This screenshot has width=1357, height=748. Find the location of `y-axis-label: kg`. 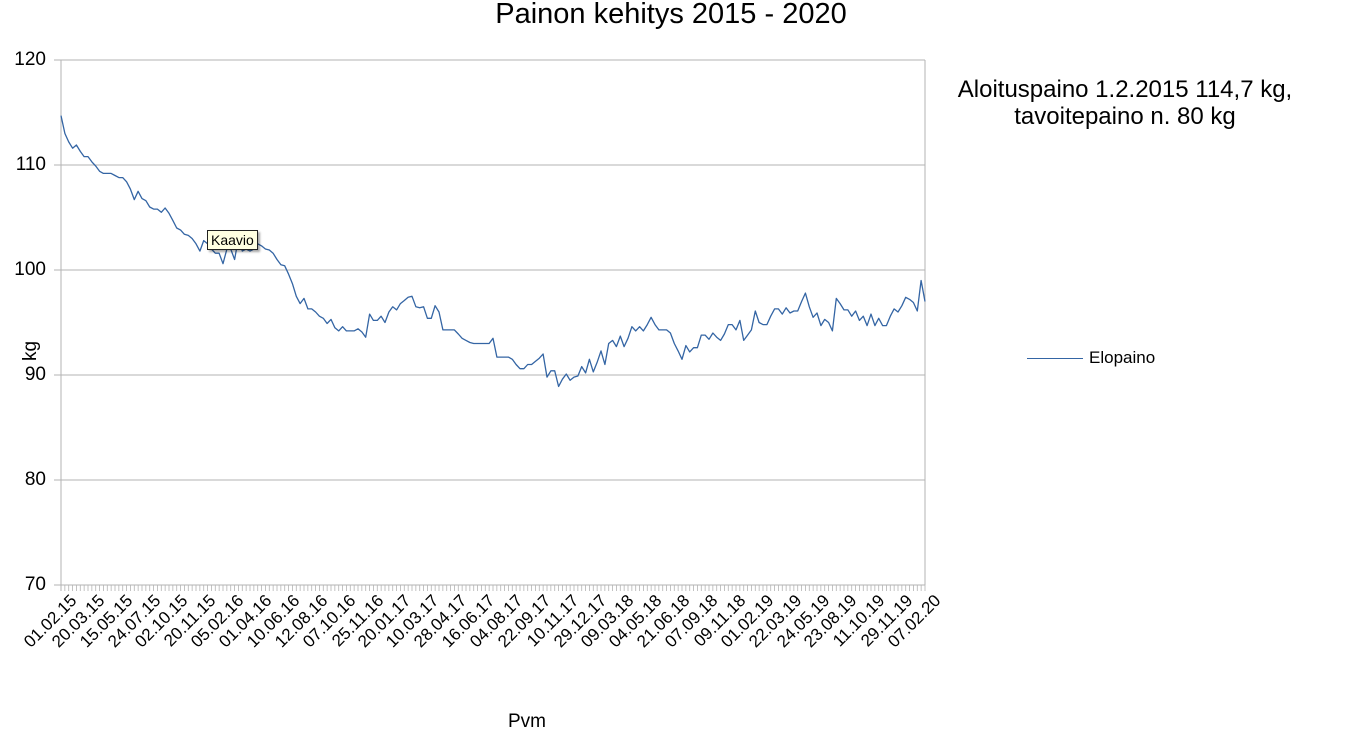

y-axis-label: kg is located at coordinates (30, 351).